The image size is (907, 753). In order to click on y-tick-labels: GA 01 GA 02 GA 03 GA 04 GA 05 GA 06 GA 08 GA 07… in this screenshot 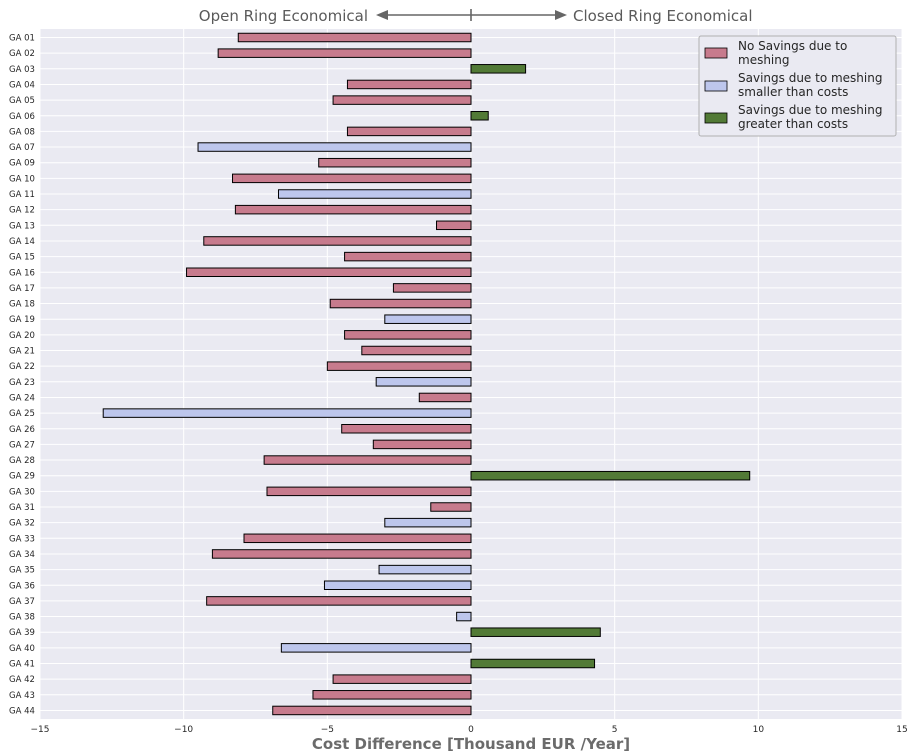, I will do `click(22, 375)`.